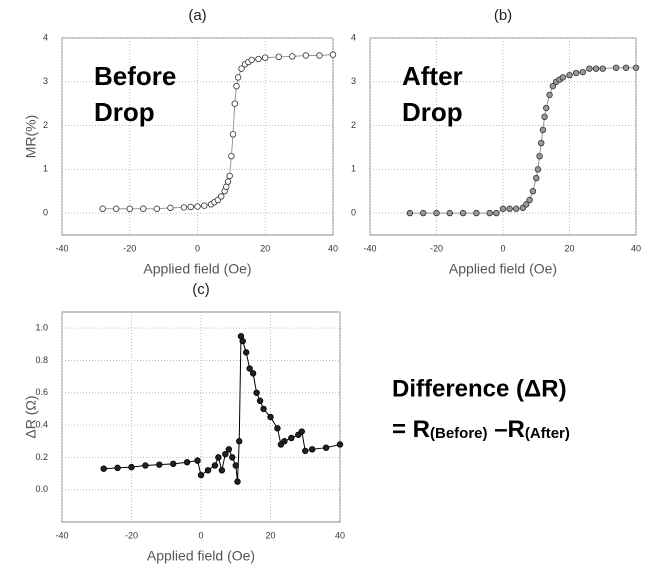 The height and width of the screenshot is (572, 656). What do you see at coordinates (479, 388) in the screenshot?
I see `note-line1: Difference (ΔR)` at bounding box center [479, 388].